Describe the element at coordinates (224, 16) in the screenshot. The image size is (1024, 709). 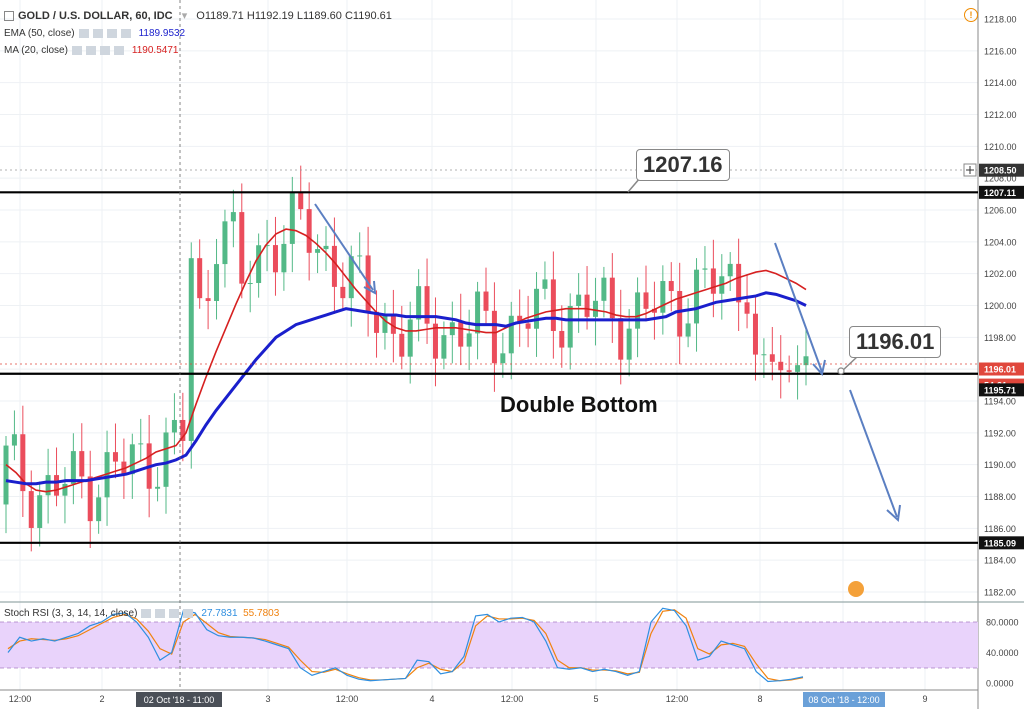
I see `ohlc-open: 1189.71` at that location.